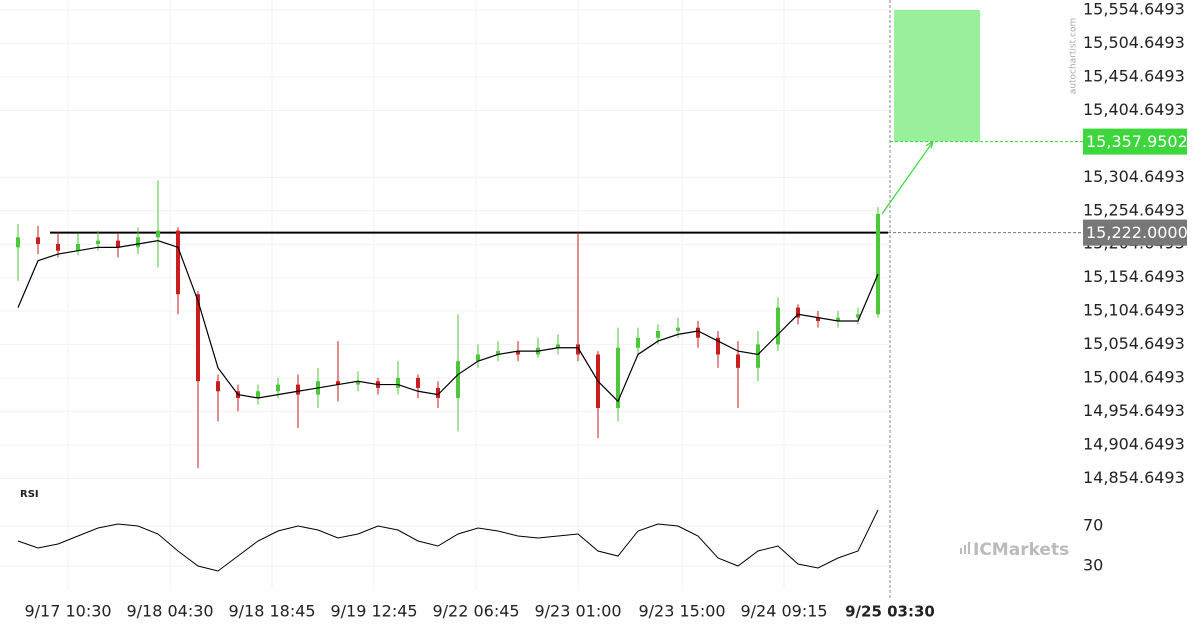 The width and height of the screenshot is (1200, 630). I want to click on x-tick-label: 9/24 09:15, so click(783, 611).